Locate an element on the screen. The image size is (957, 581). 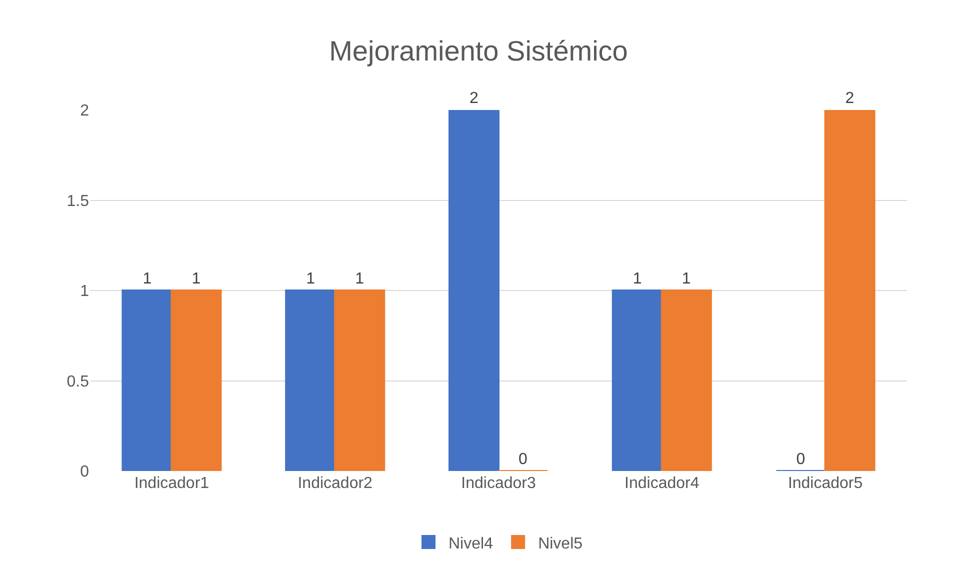
y-tick-label: 0 is located at coordinates (85, 472).